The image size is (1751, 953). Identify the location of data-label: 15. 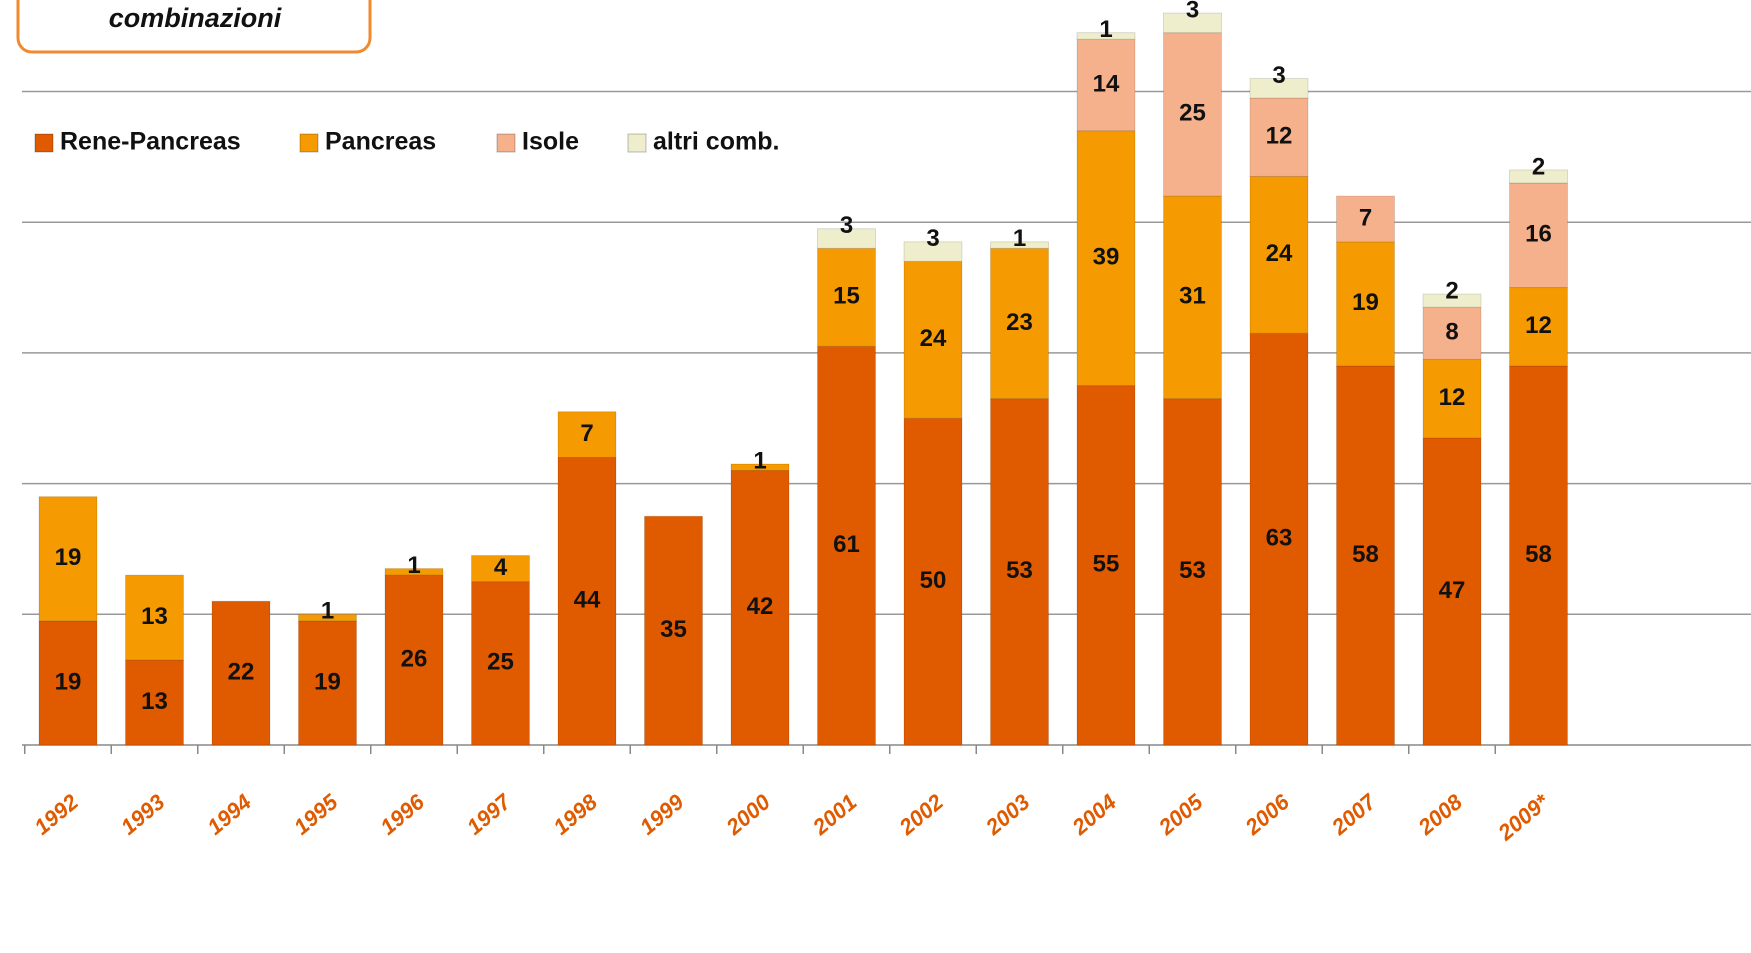
(846, 296).